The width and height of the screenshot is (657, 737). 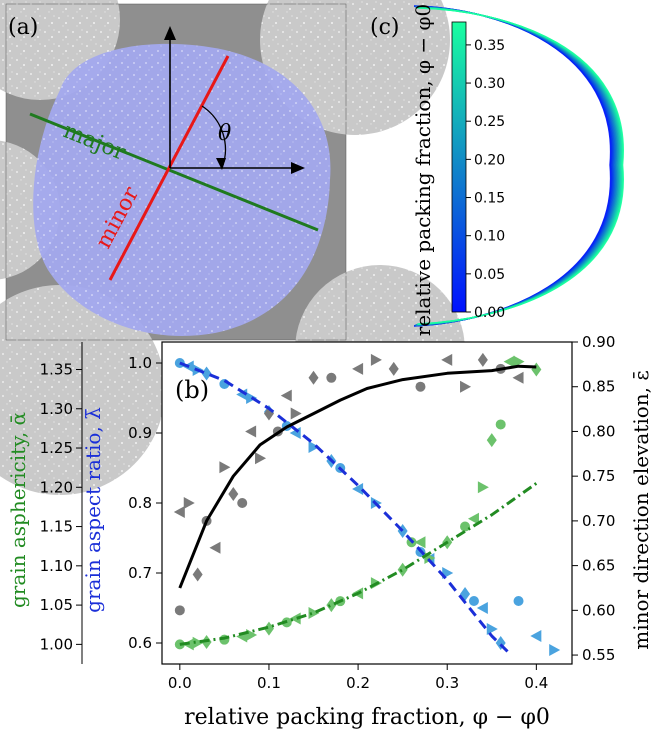 I want to click on x-tick-label: 0.0, so click(x=180, y=683).